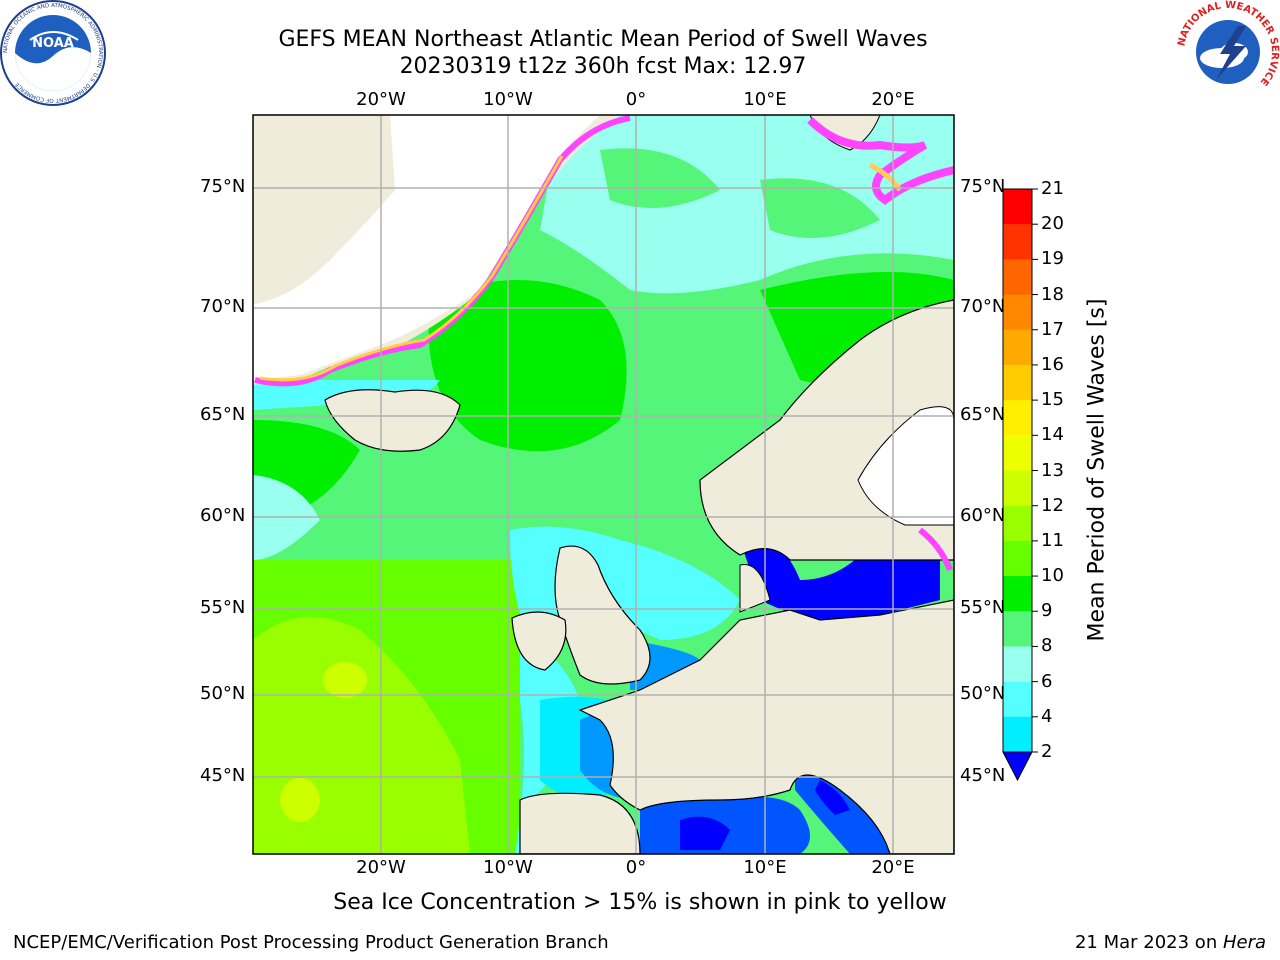  Describe the element at coordinates (1017, 766) in the screenshot. I see `colorbar-extend-triangle` at that location.